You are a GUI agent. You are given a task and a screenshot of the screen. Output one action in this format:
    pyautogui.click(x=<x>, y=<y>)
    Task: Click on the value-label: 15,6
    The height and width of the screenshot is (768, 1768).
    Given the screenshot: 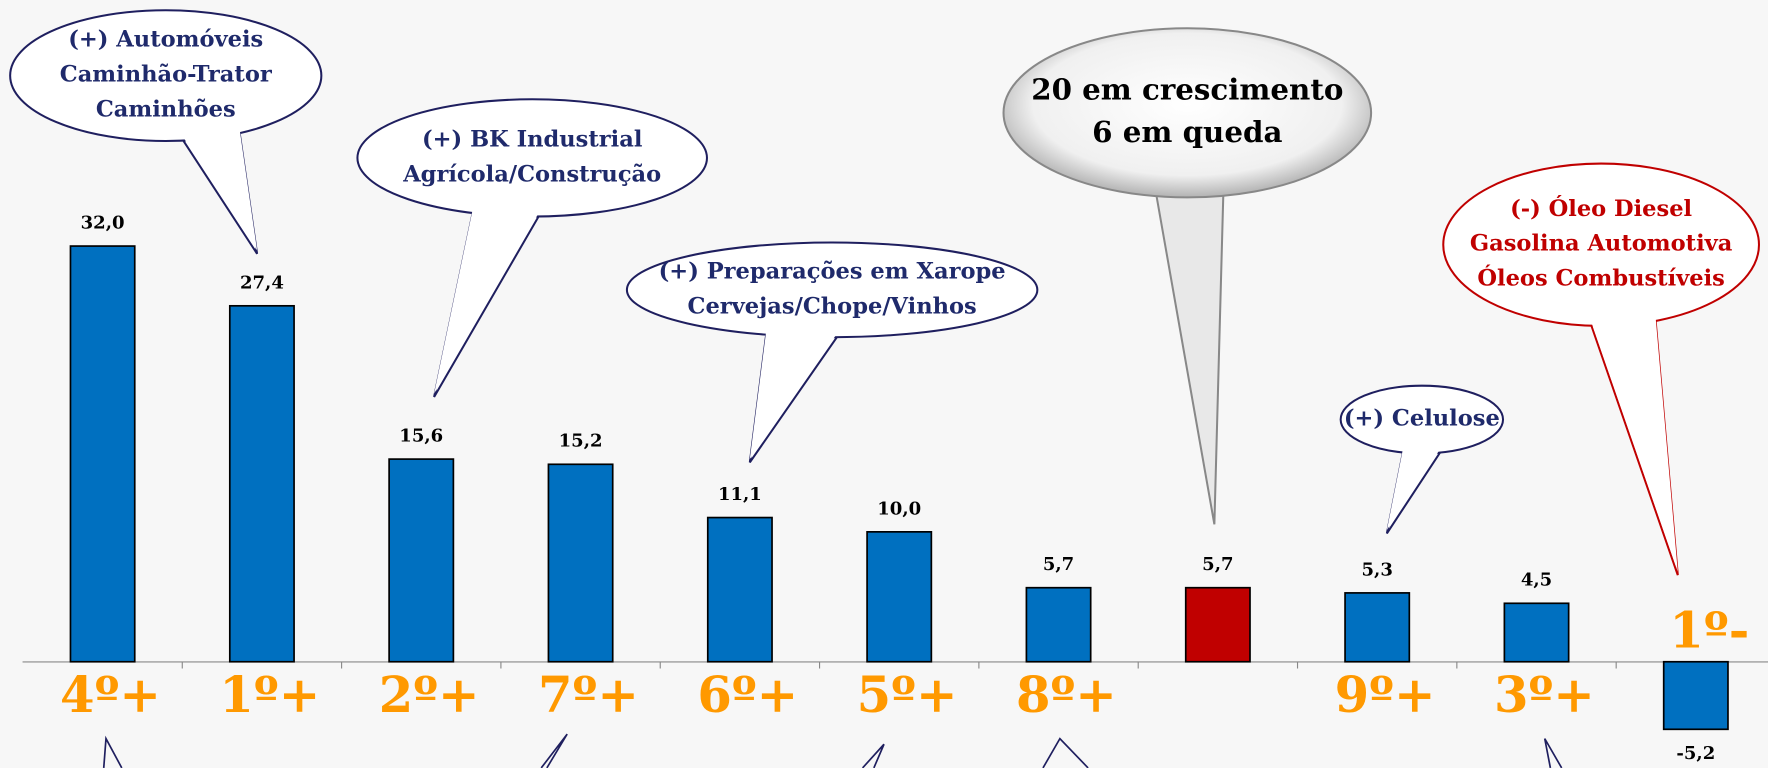 What is the action you would take?
    pyautogui.click(x=421, y=436)
    